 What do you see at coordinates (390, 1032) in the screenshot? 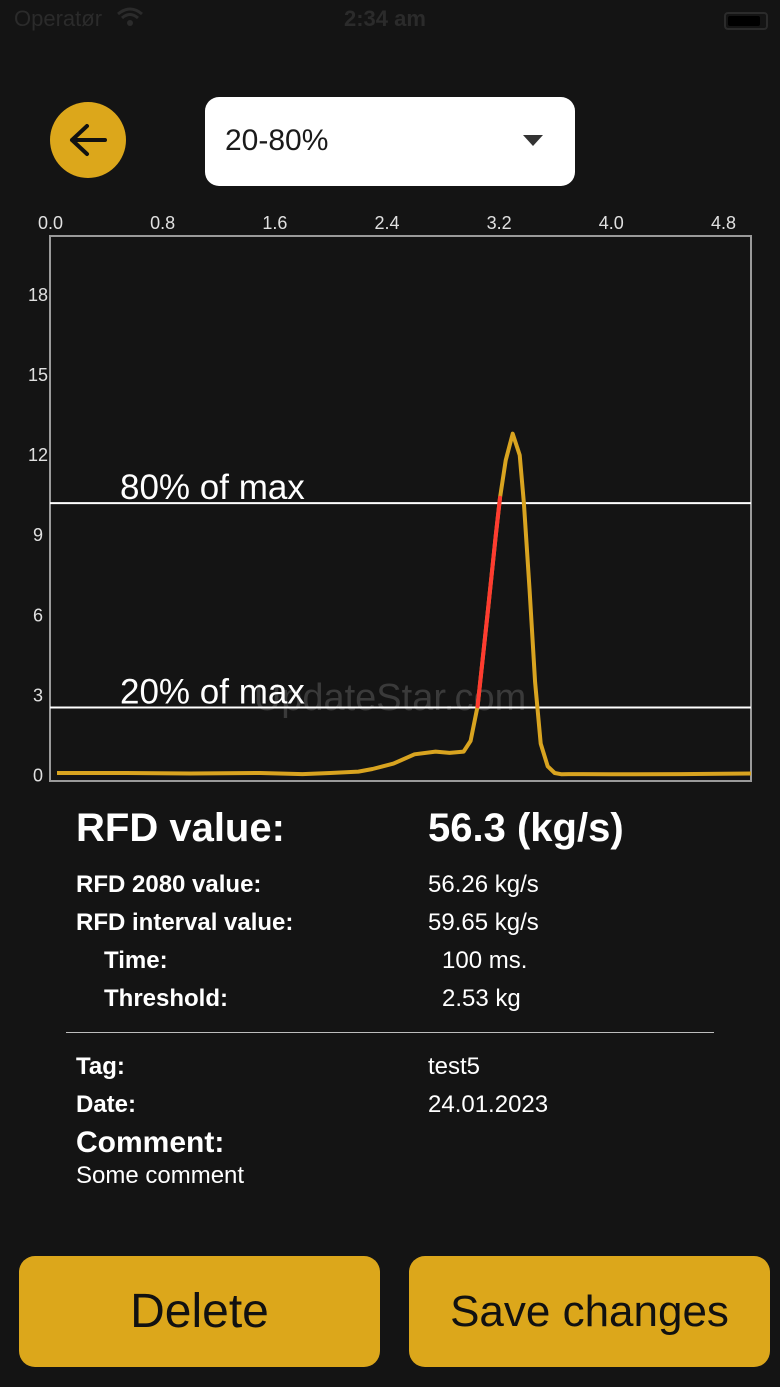
I see `divider` at bounding box center [390, 1032].